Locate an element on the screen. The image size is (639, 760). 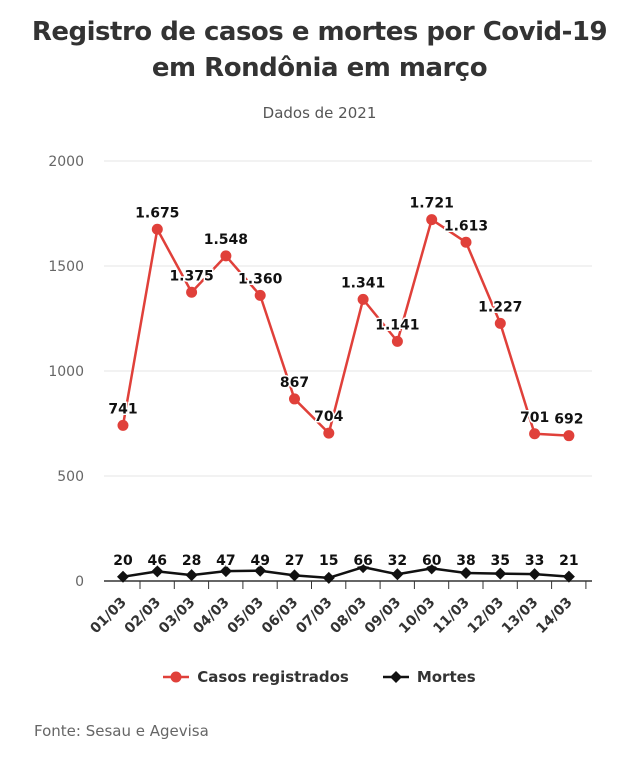
x-tick-label: 14/03 is located at coordinates (554, 616).